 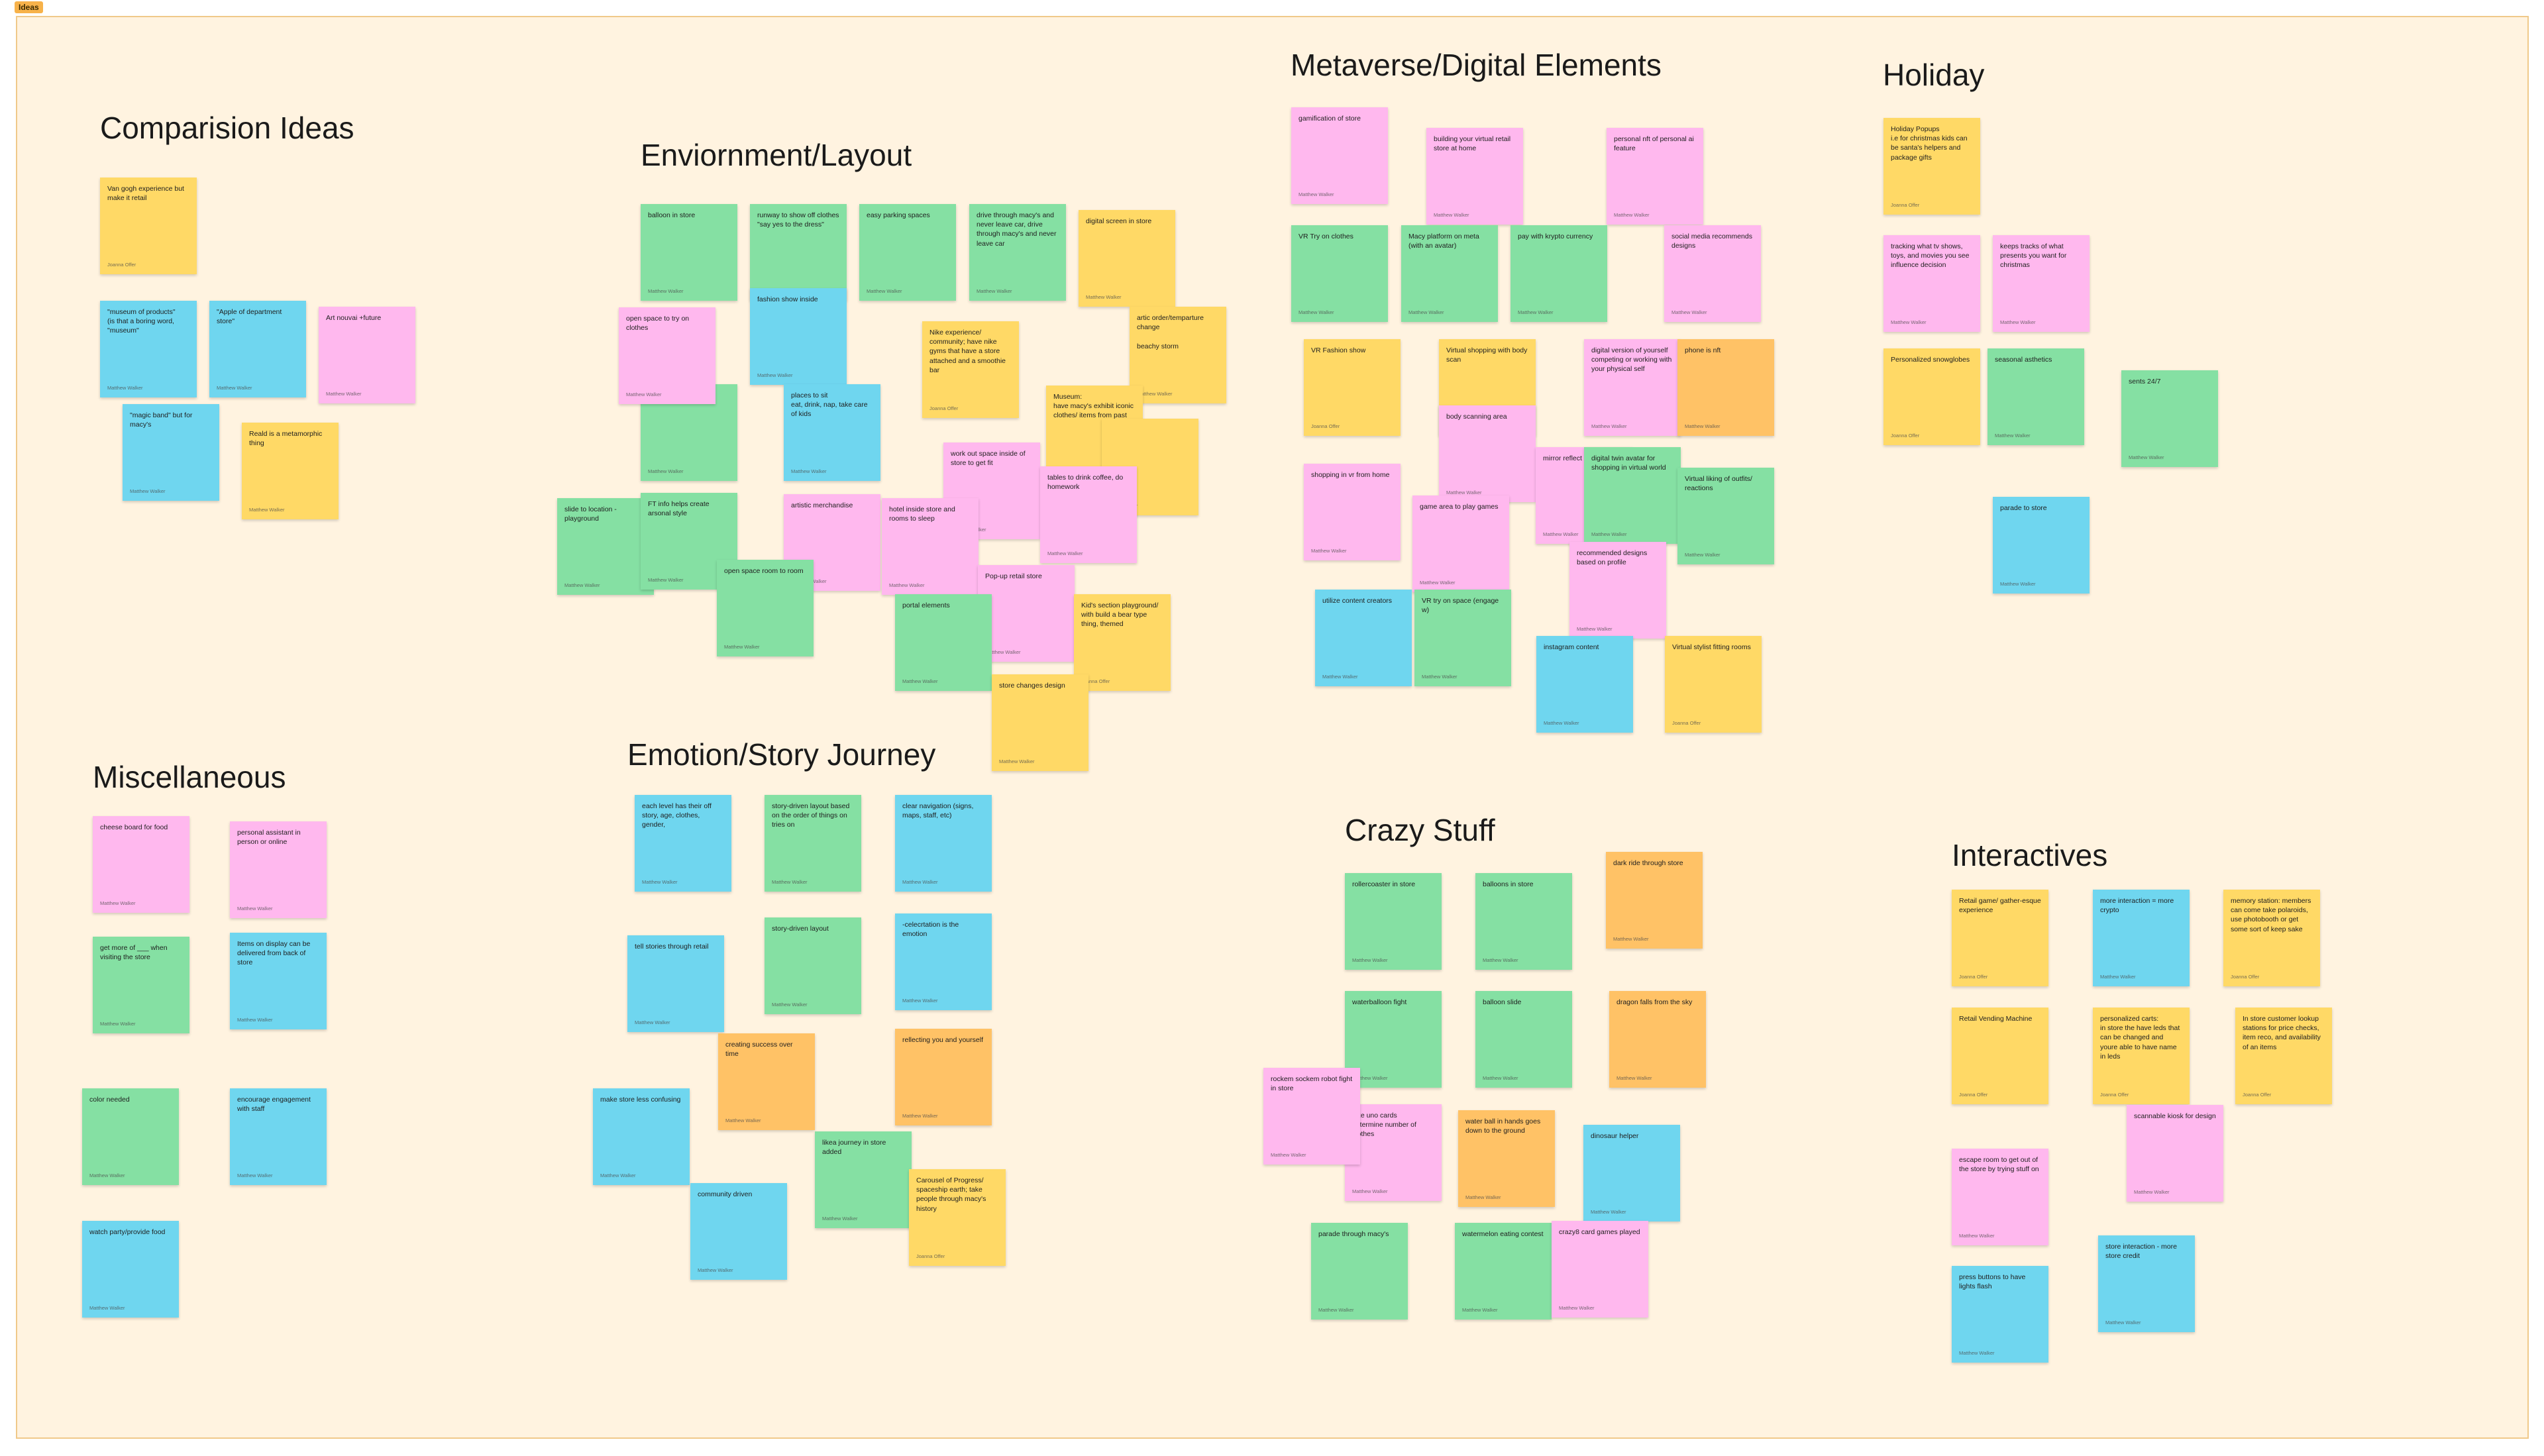 I want to click on sticky-note: shopping in vr from home Matthew Walker, so click(x=1352, y=512).